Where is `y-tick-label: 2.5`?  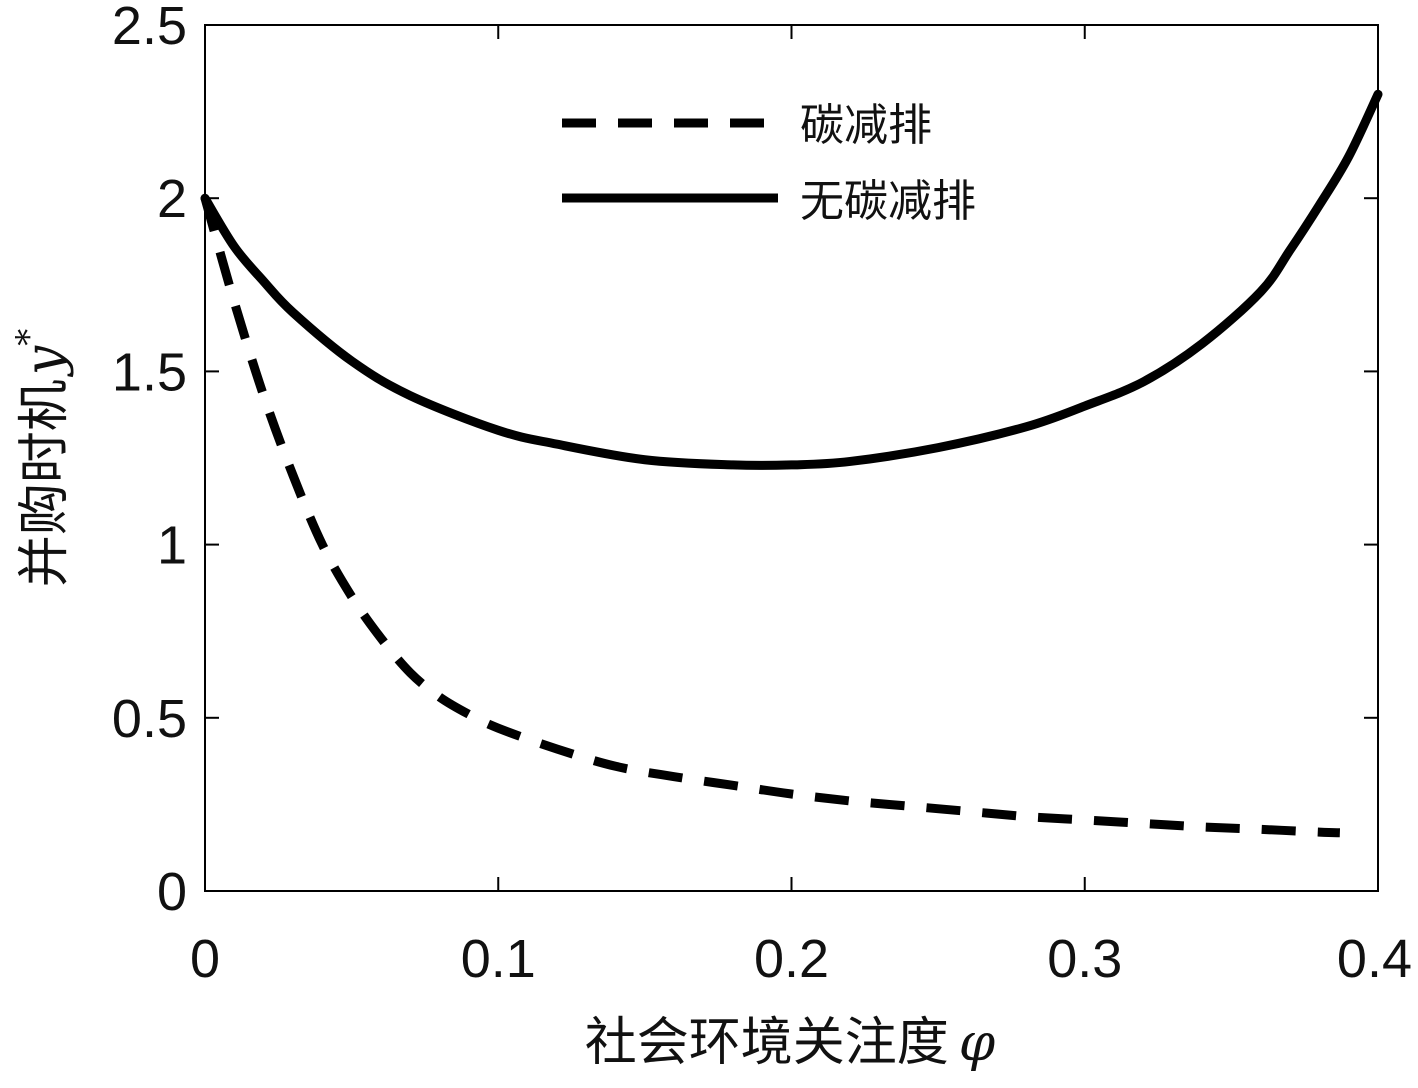
y-tick-label: 2.5 is located at coordinates (149, 28).